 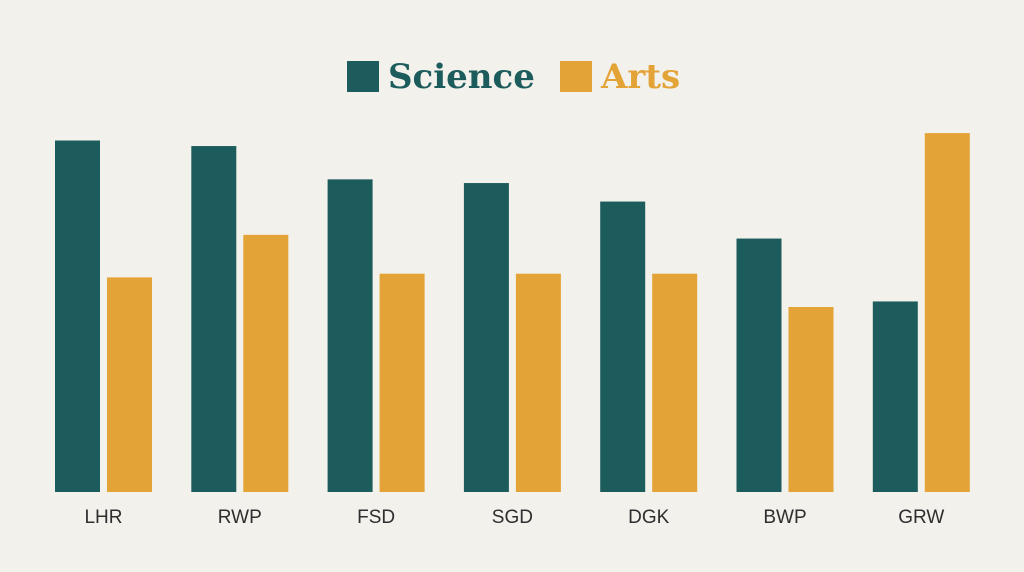 What do you see at coordinates (103, 517) in the screenshot?
I see `x-tick-label: LHR` at bounding box center [103, 517].